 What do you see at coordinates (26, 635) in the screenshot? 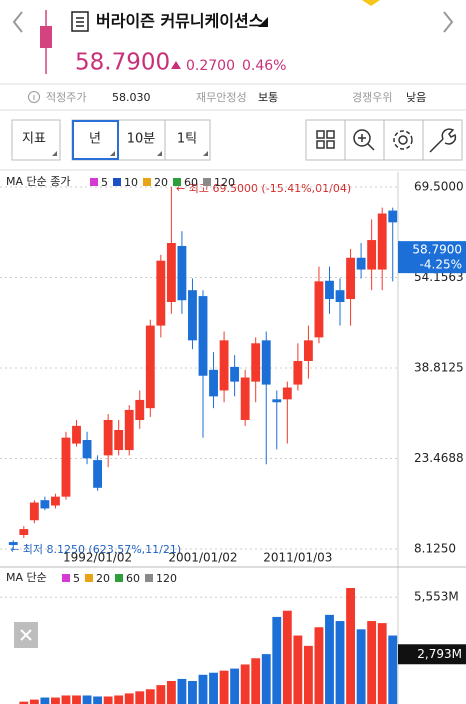
I see `close-button` at bounding box center [26, 635].